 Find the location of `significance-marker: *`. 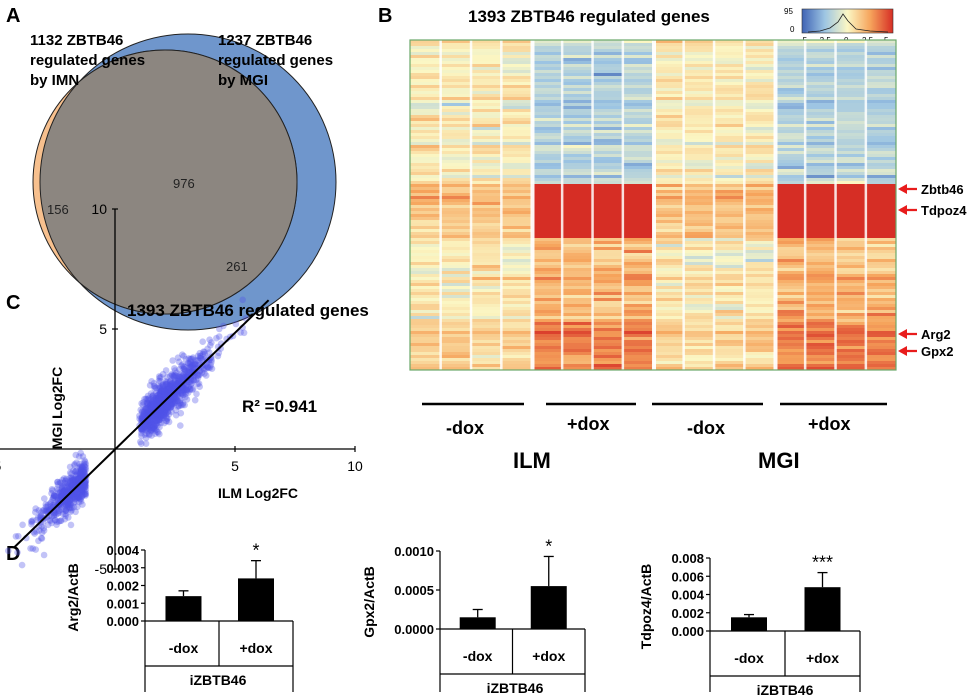

significance-marker: * is located at coordinates (255, 551).